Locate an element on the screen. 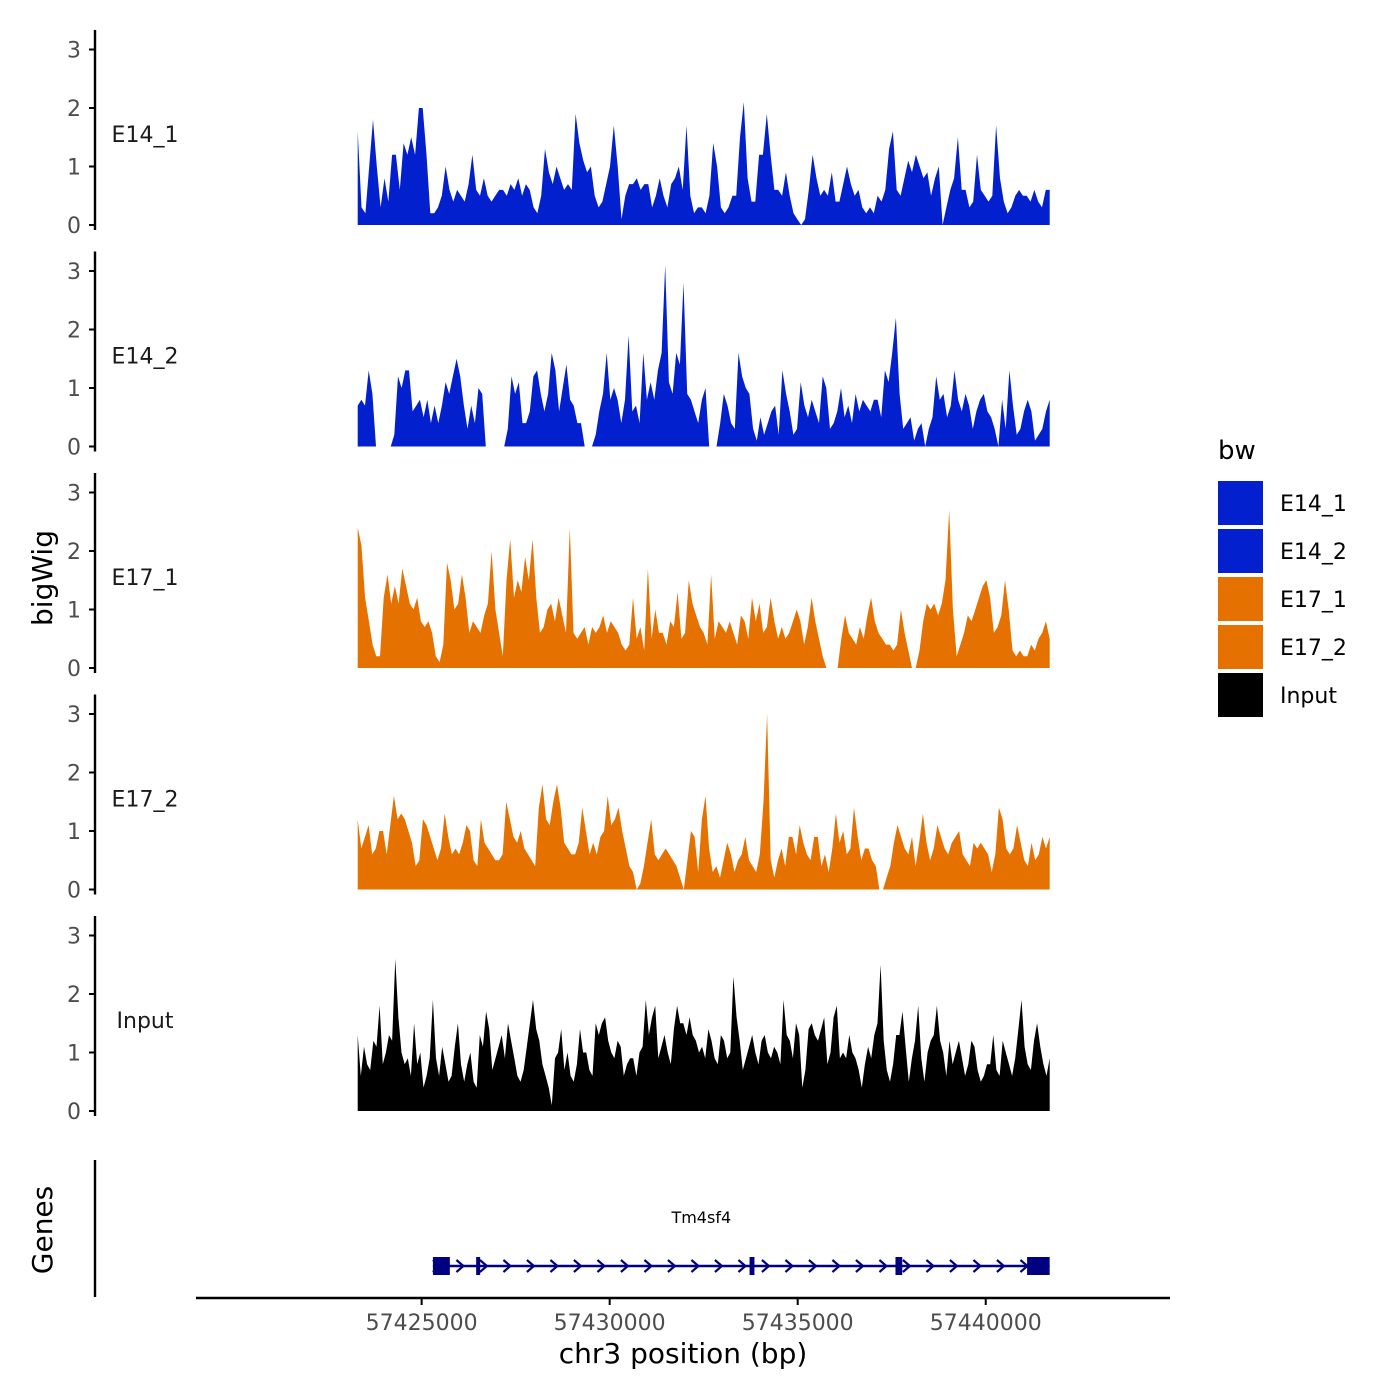 The width and height of the screenshot is (1400, 1400). track-e14-2: 0 1 2 3 E14_2 is located at coordinates (558, 356).